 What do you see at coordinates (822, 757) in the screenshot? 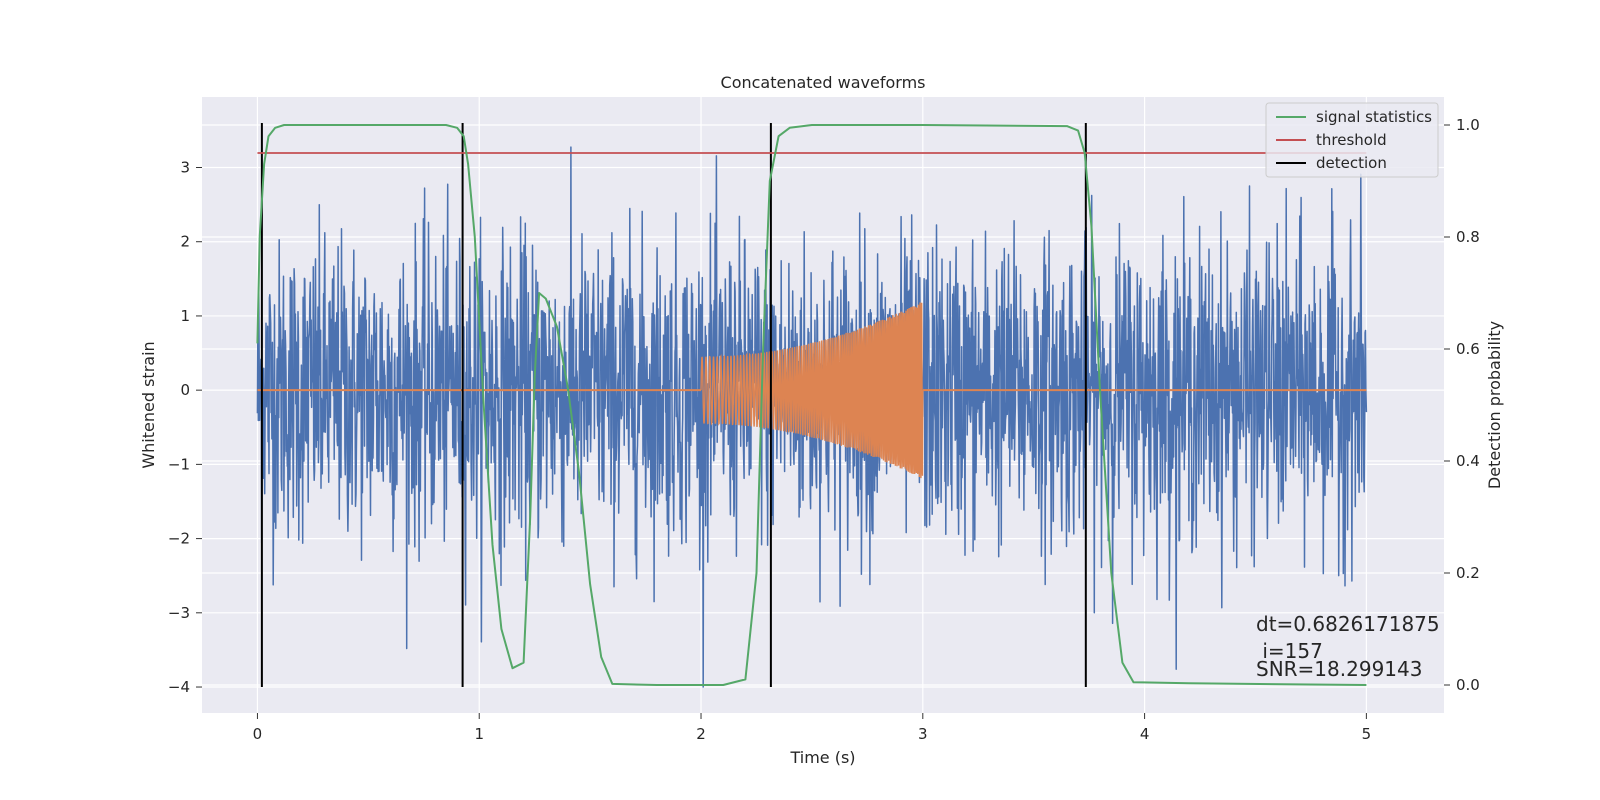
I see `x-axis-label: Time (s)` at bounding box center [822, 757].